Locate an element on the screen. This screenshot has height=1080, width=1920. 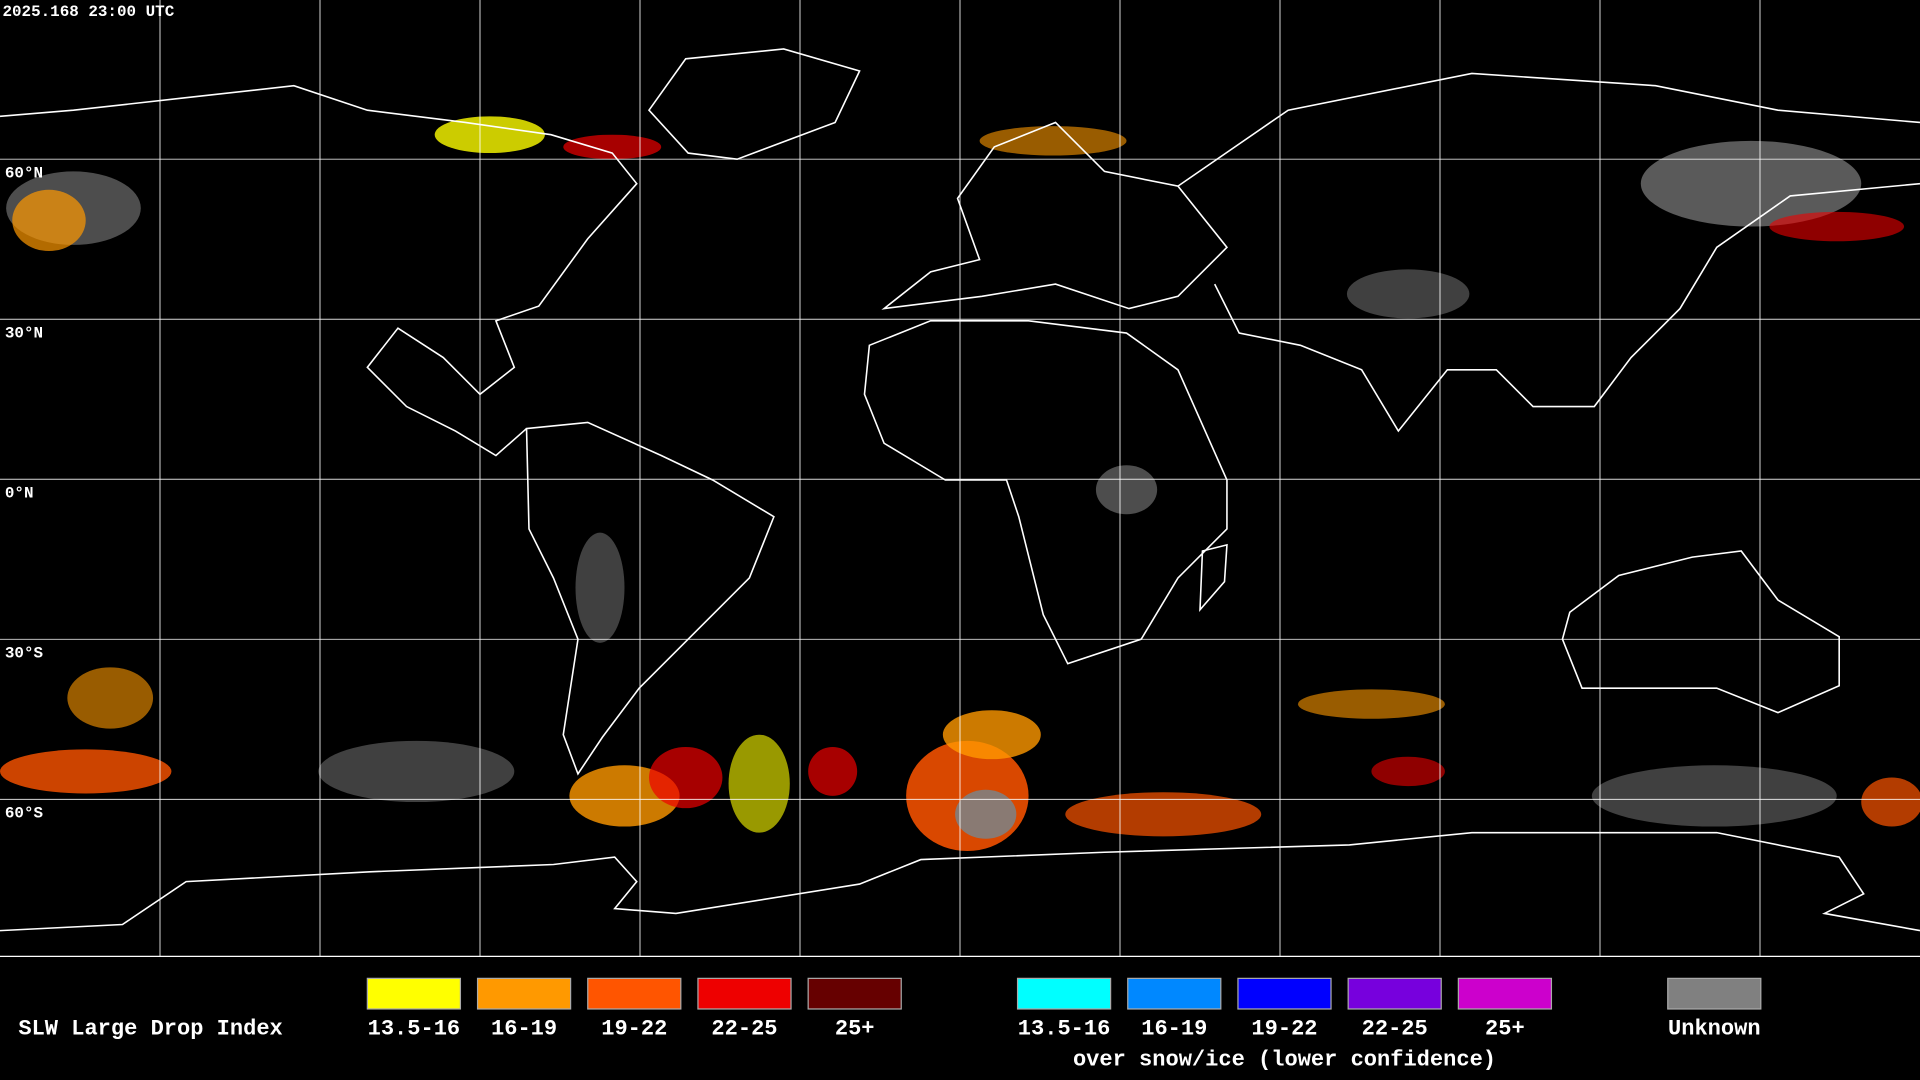
latitude-label: 0°N is located at coordinates (19, 494).